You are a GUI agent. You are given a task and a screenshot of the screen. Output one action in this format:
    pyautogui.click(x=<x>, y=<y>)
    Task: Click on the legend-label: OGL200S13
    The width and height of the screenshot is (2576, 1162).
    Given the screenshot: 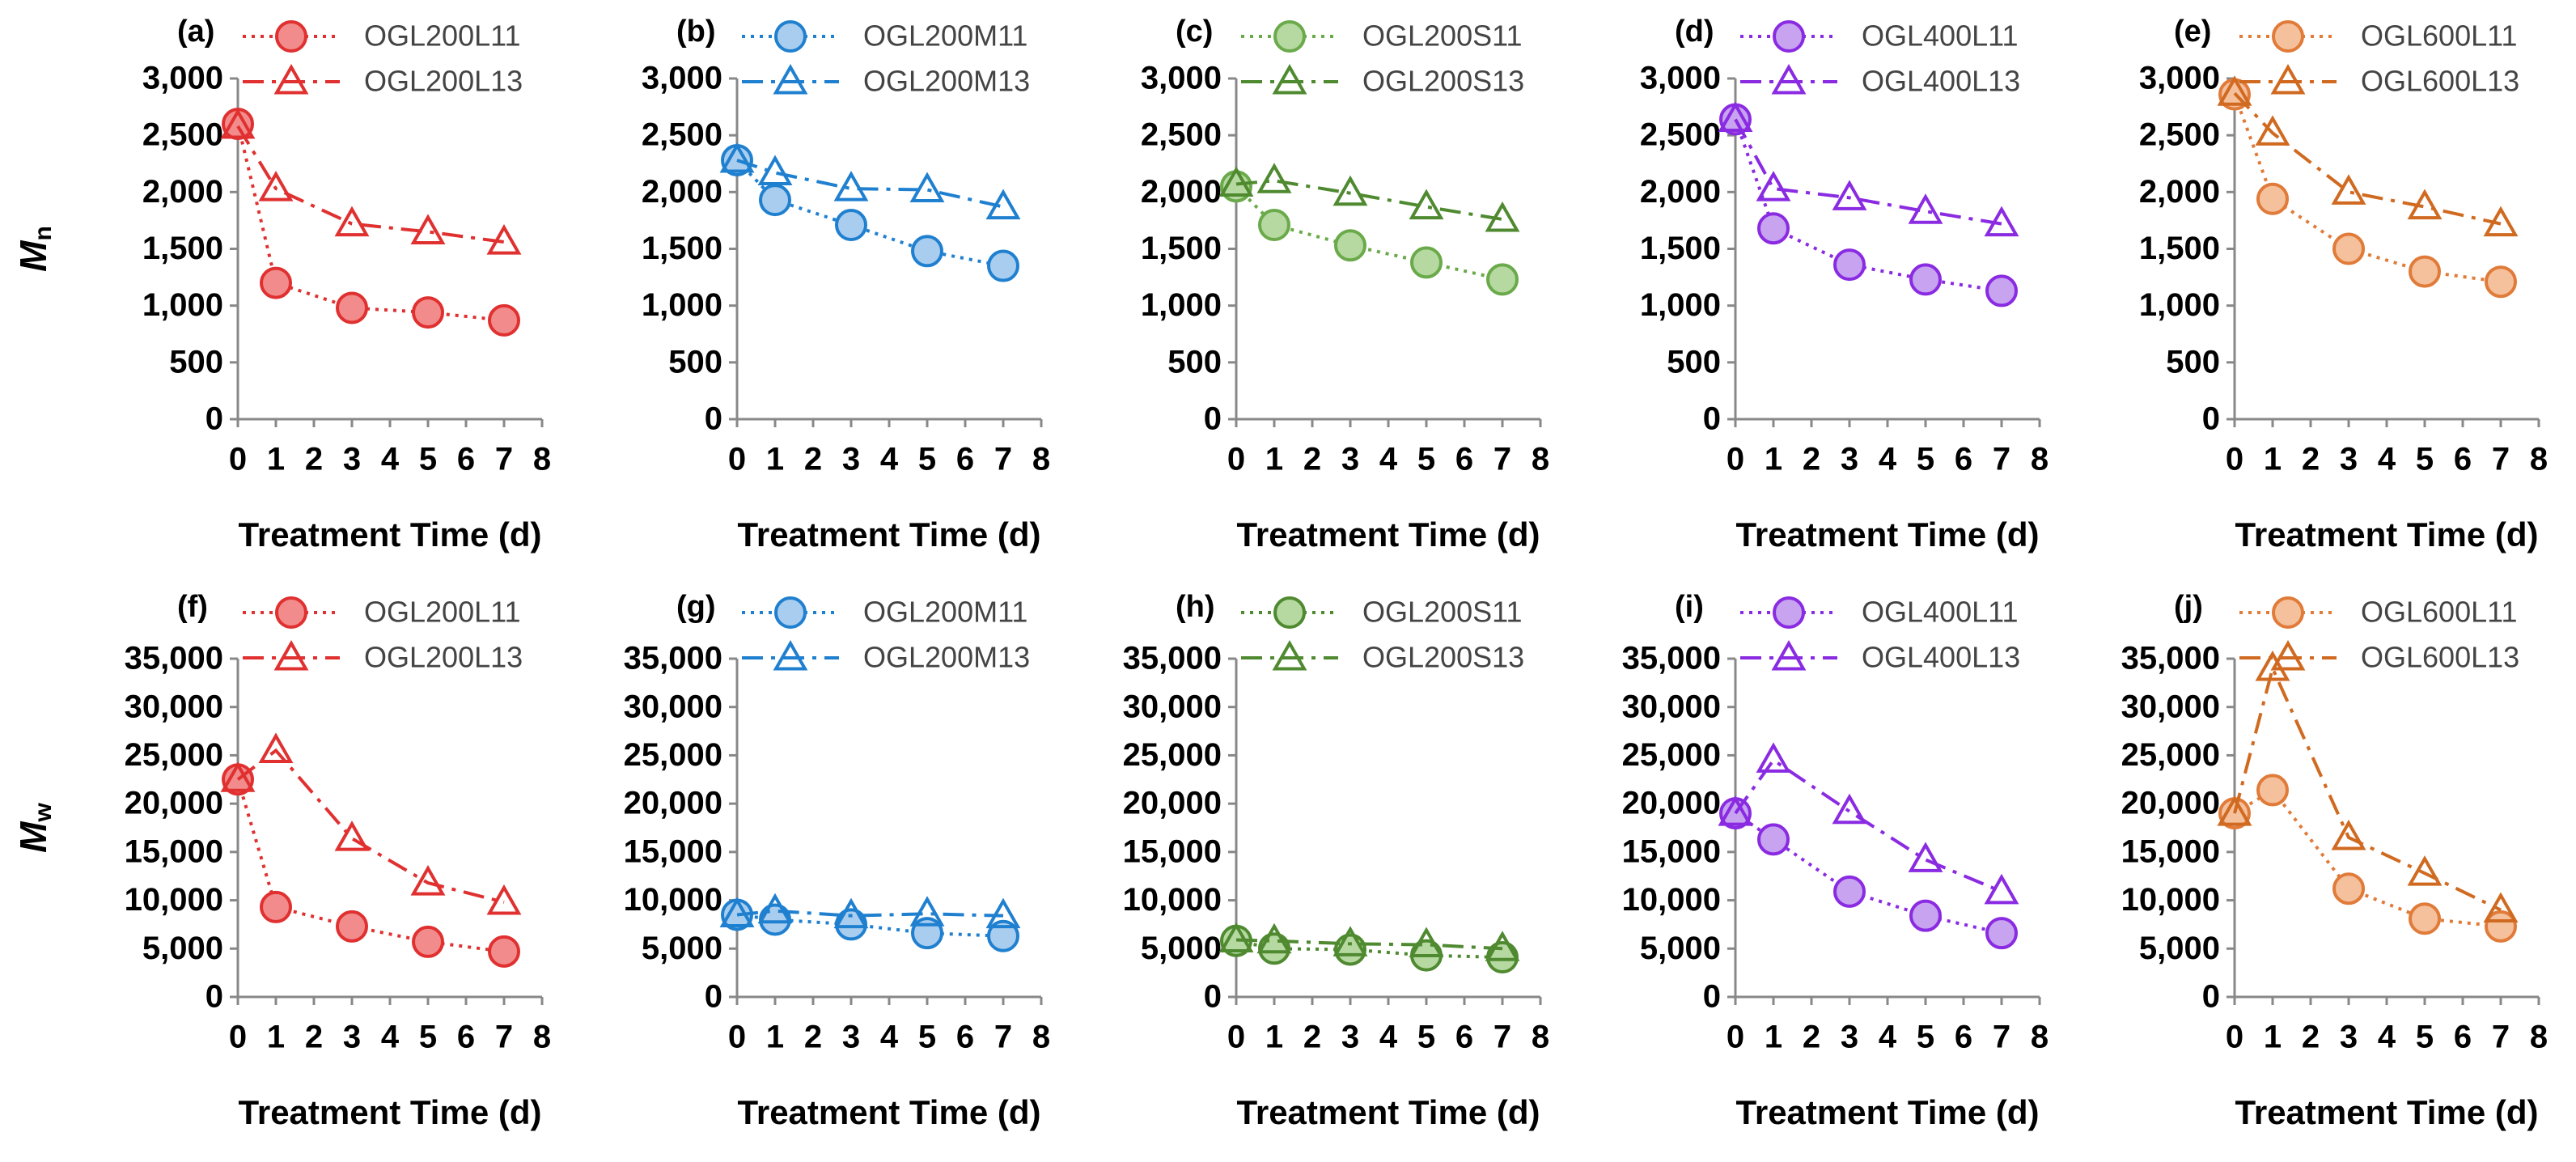 What is the action you would take?
    pyautogui.click(x=1443, y=657)
    